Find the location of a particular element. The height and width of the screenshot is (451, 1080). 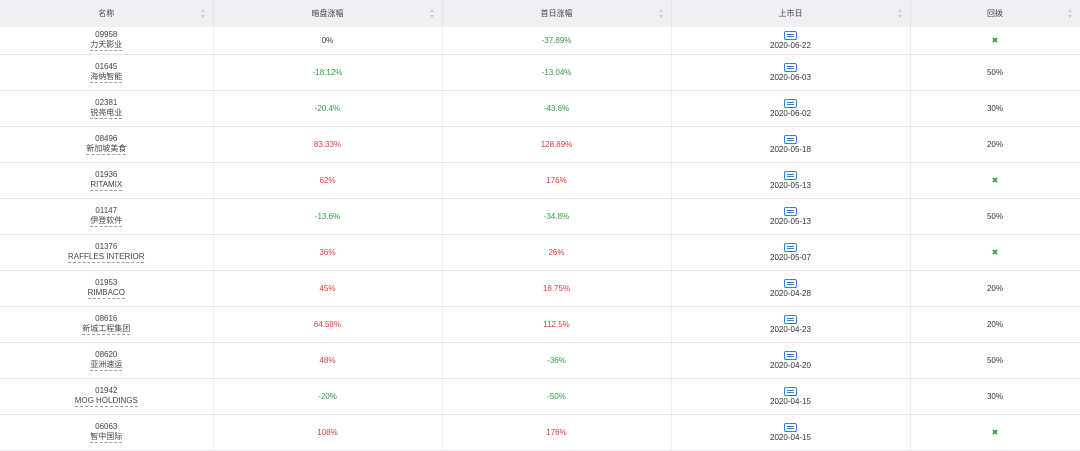

first-day-change-cell: -43.6% is located at coordinates (557, 108).